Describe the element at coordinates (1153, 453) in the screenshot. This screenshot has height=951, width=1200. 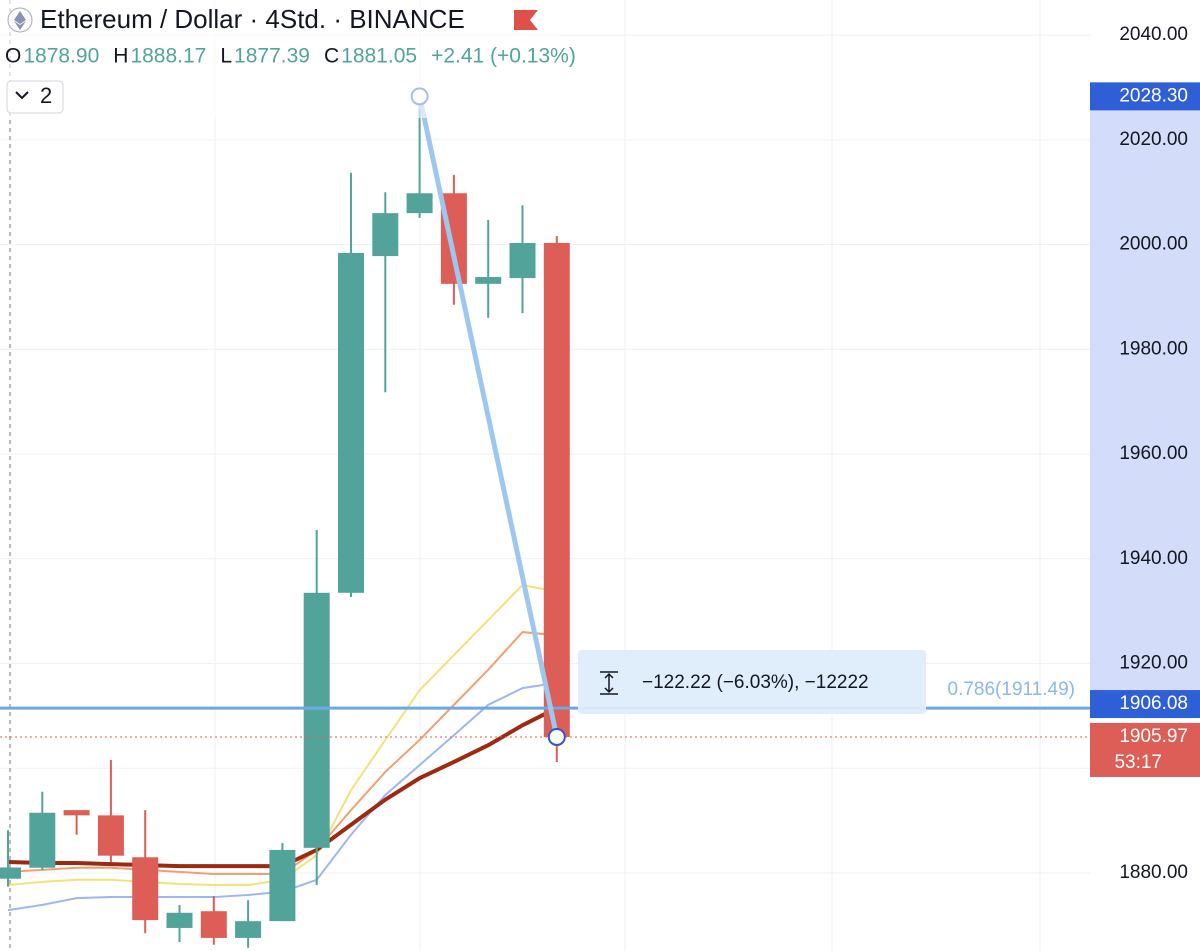
I see `y-tick-label: 1960.00` at that location.